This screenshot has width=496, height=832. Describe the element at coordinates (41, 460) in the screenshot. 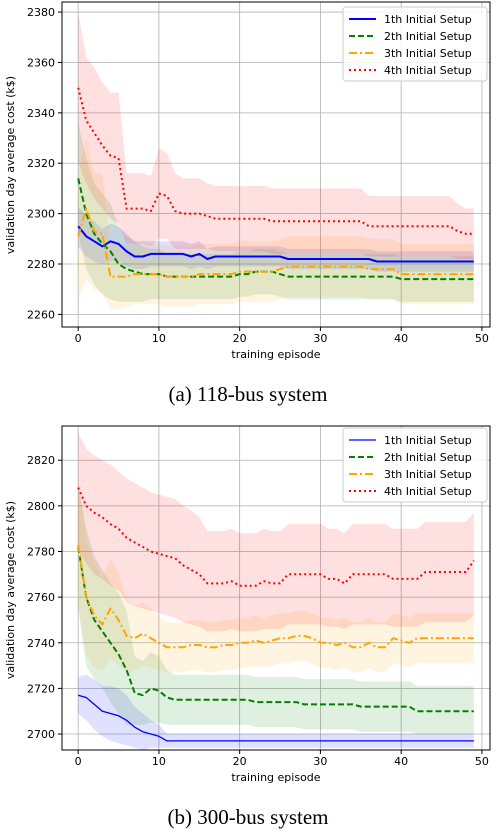

I see `y-tick-label: 2820` at that location.